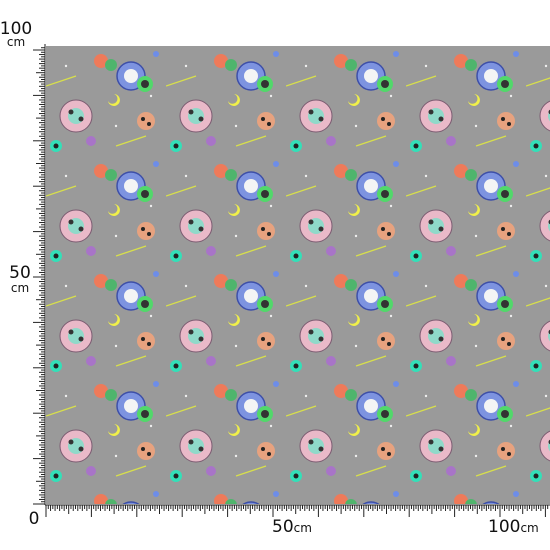  Describe the element at coordinates (20, 273) in the screenshot. I see `middle-number: 50` at that location.